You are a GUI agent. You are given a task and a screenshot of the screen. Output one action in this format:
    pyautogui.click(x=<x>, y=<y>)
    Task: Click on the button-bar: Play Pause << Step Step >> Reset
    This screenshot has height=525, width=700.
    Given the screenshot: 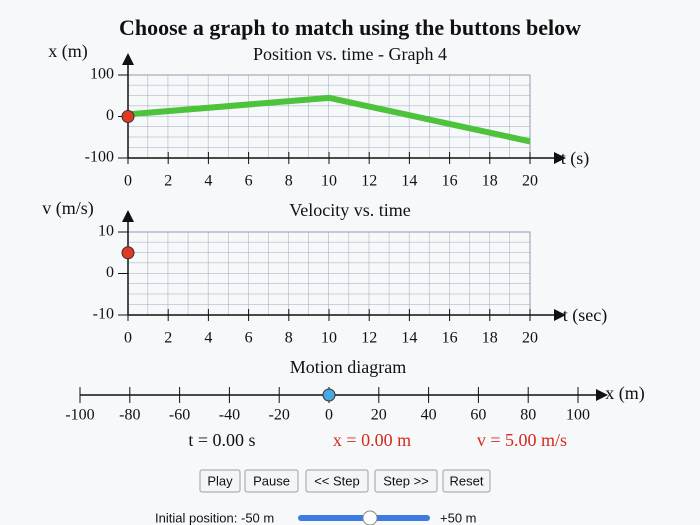 What is the action you would take?
    pyautogui.click(x=345, y=481)
    